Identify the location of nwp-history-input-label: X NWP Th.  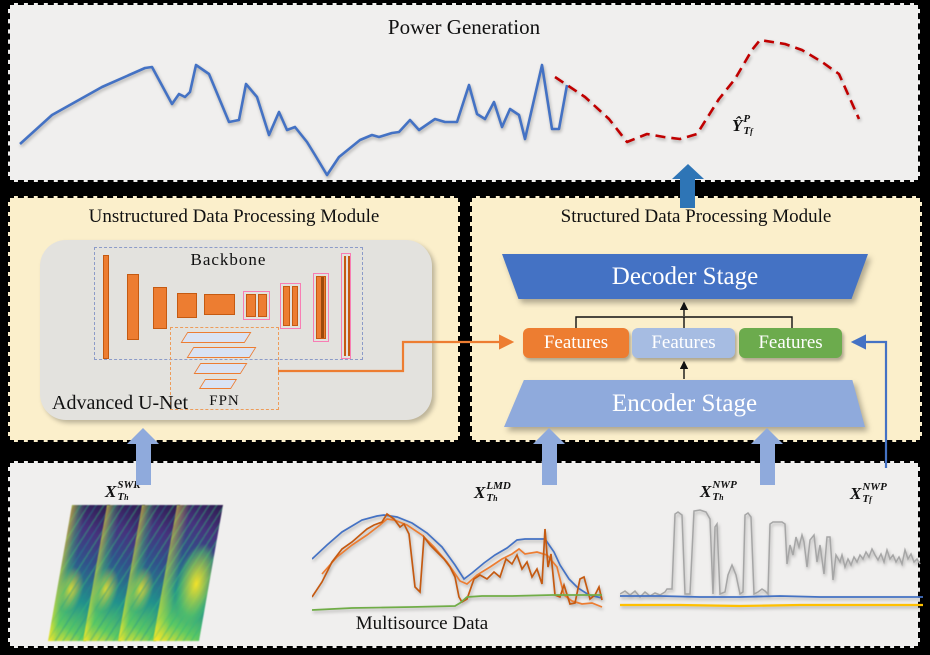
(718, 491).